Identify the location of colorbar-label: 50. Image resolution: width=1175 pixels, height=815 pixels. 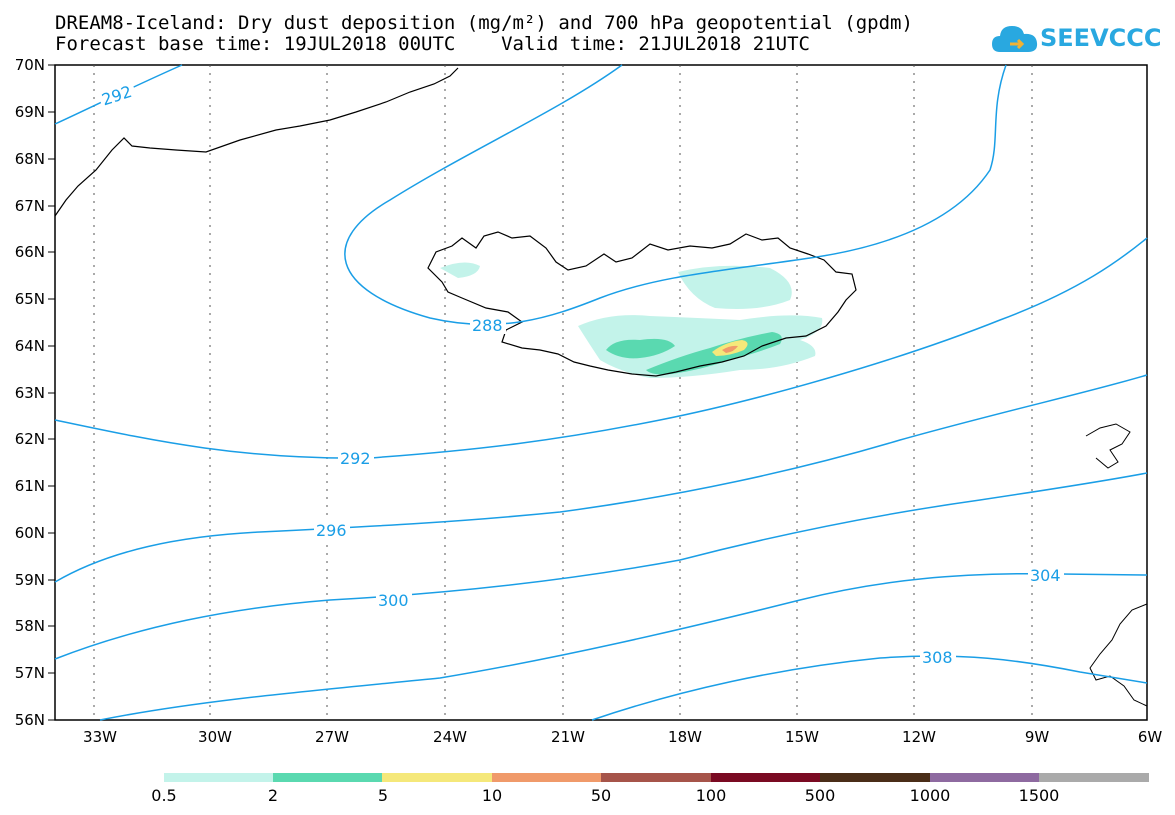
(601, 795).